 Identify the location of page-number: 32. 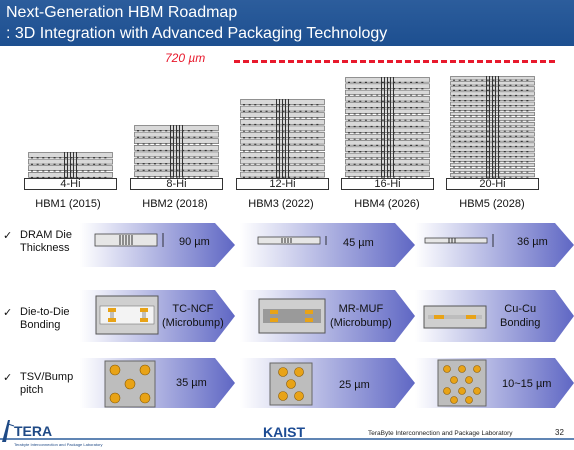
(559, 432).